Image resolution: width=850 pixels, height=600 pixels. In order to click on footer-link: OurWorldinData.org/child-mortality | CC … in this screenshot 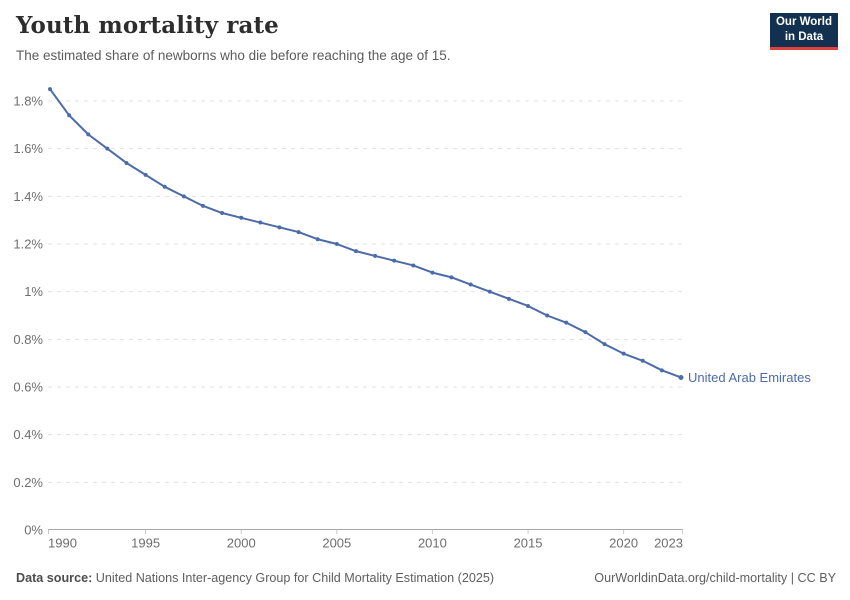, I will do `click(715, 578)`.